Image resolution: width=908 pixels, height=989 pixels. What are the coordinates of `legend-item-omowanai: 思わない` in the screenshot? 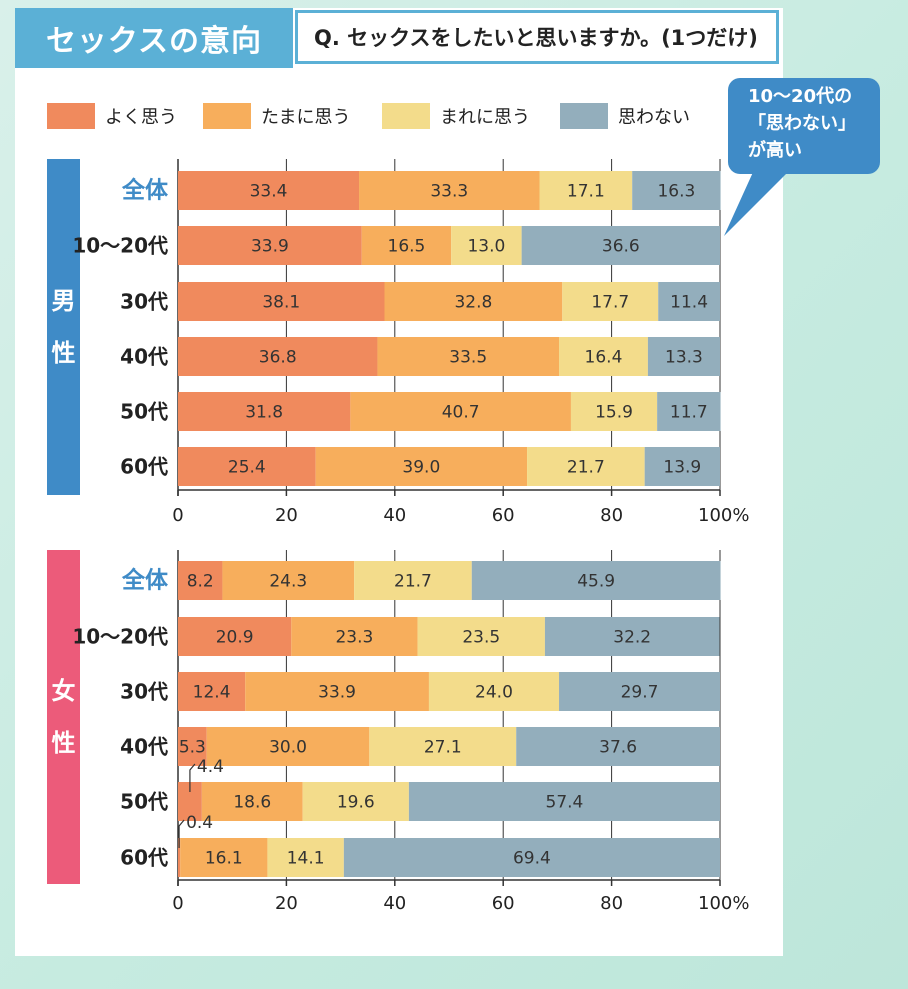 It's located at (625, 116).